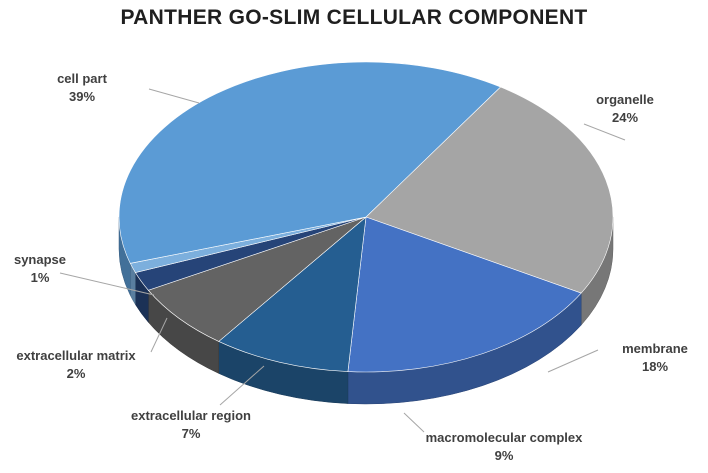 The image size is (708, 473). I want to click on pie-slice-extracellular-region, so click(257, 279).